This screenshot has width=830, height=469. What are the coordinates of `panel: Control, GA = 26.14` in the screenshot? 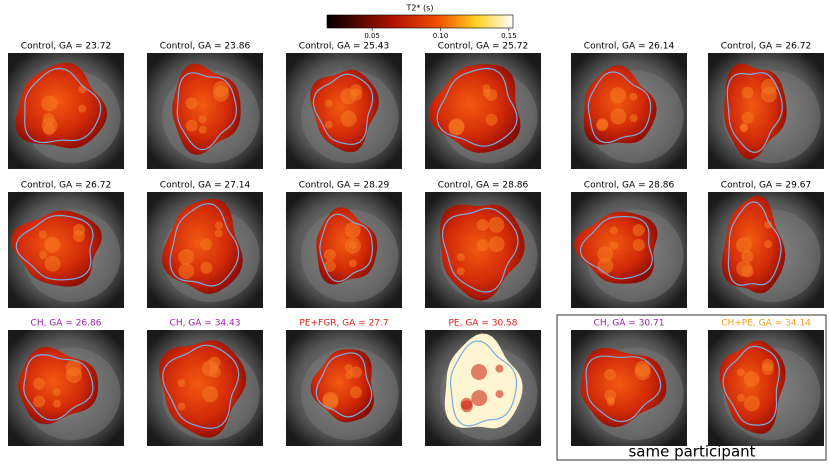 It's located at (629, 105).